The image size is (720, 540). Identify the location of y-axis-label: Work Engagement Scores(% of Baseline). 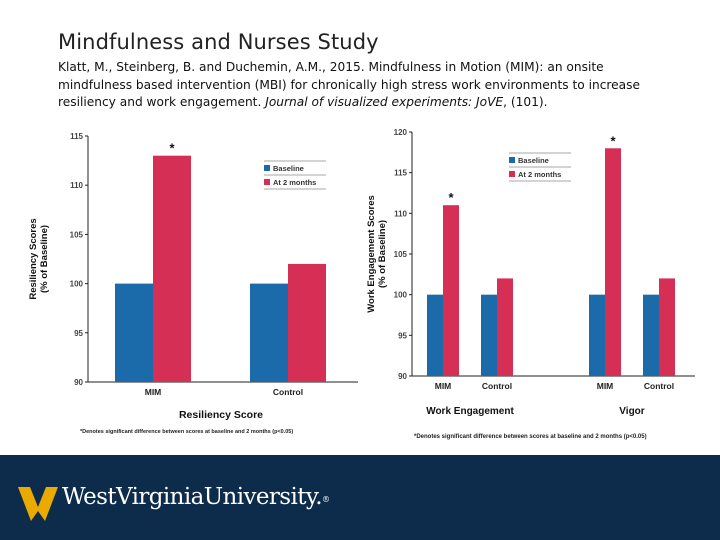
(377, 254).